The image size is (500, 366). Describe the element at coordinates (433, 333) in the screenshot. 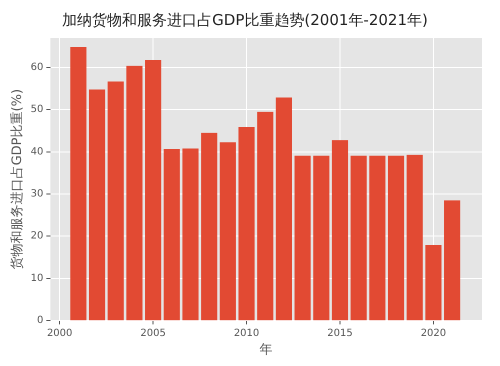

I see `x-tick-label: 2020` at that location.